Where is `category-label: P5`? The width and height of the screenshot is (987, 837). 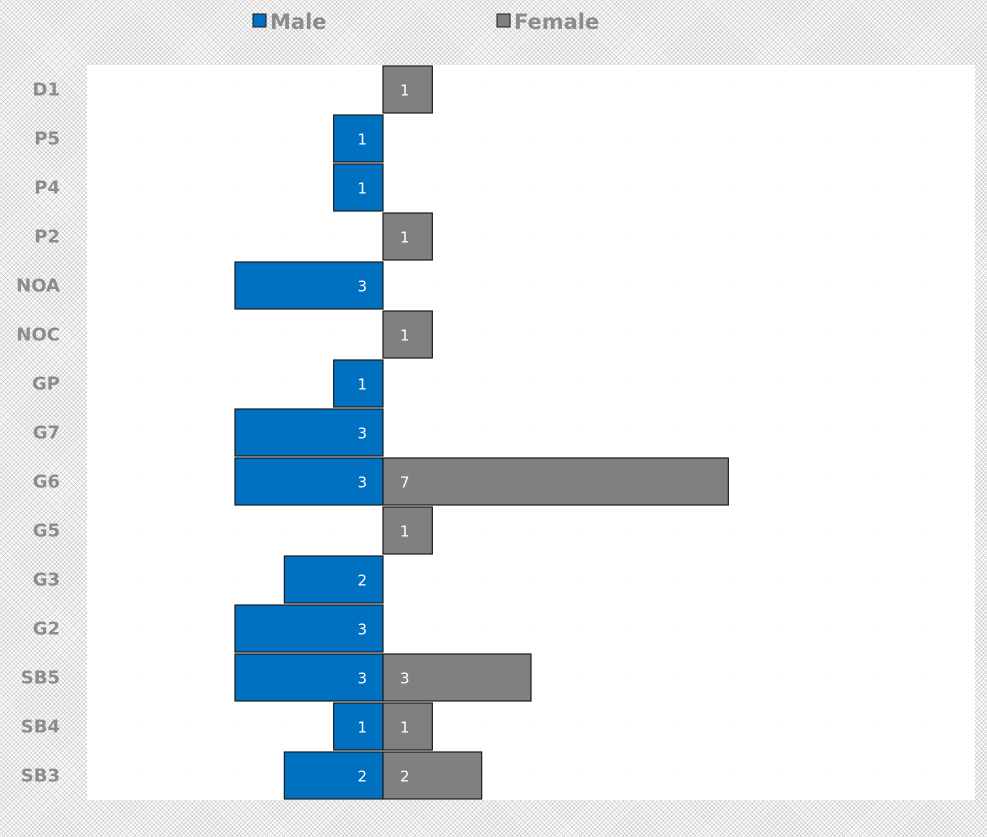 category-label: P5 is located at coordinates (47, 139).